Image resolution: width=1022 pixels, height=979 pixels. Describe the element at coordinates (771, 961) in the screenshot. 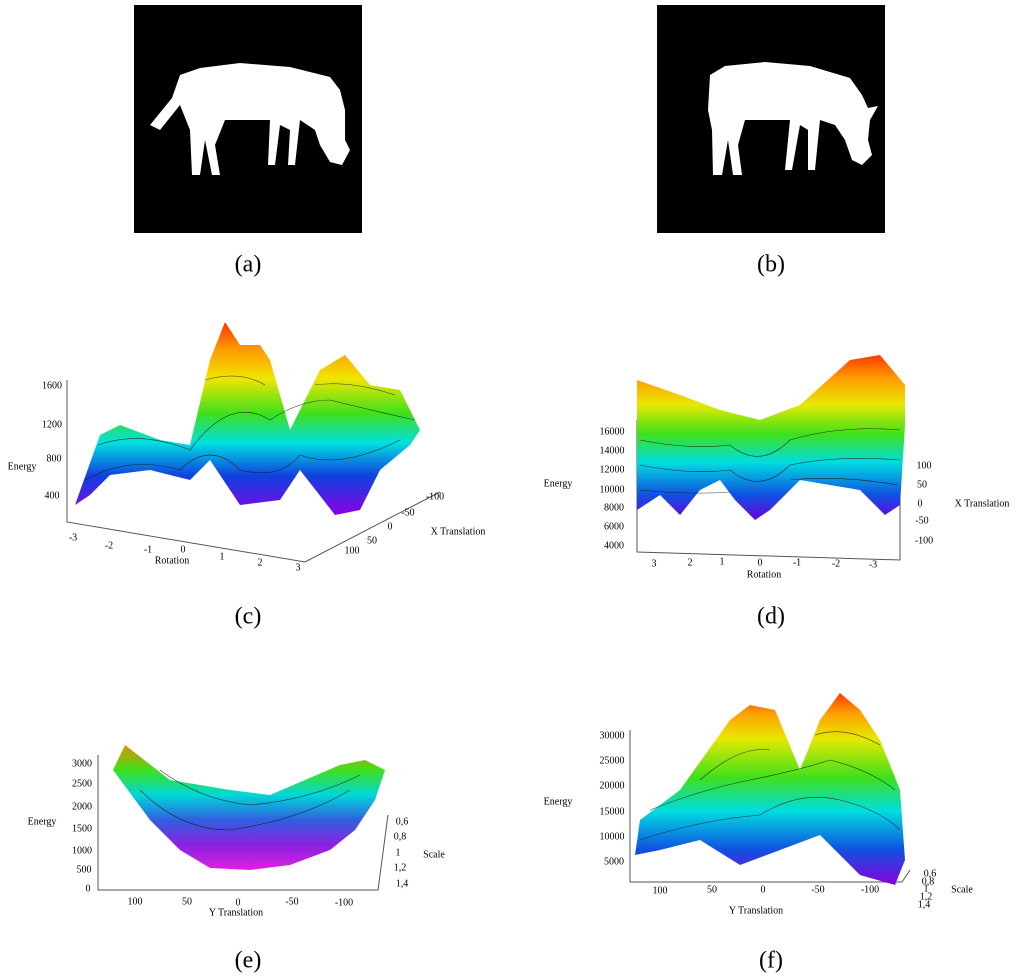

I see `caption: (f)` at that location.